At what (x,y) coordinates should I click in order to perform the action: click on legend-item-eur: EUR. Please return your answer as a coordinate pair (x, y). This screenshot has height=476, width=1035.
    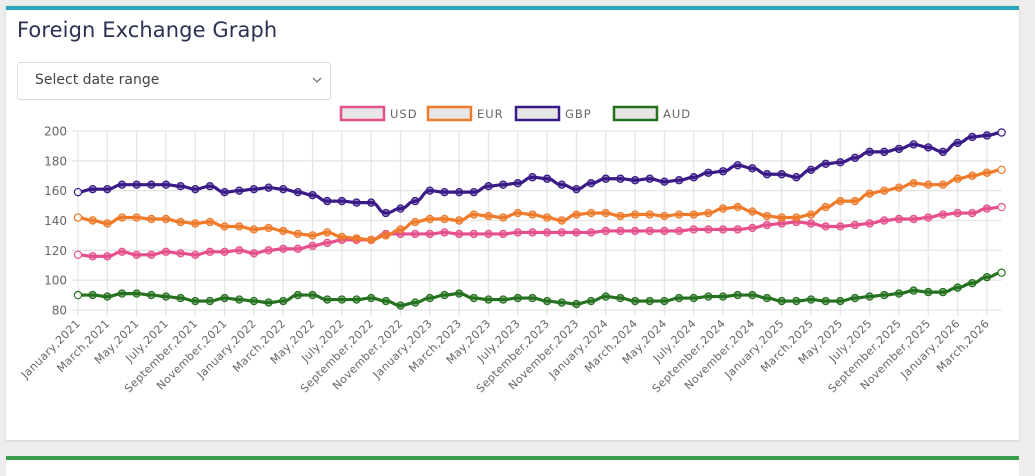
    Looking at the image, I should click on (465, 113).